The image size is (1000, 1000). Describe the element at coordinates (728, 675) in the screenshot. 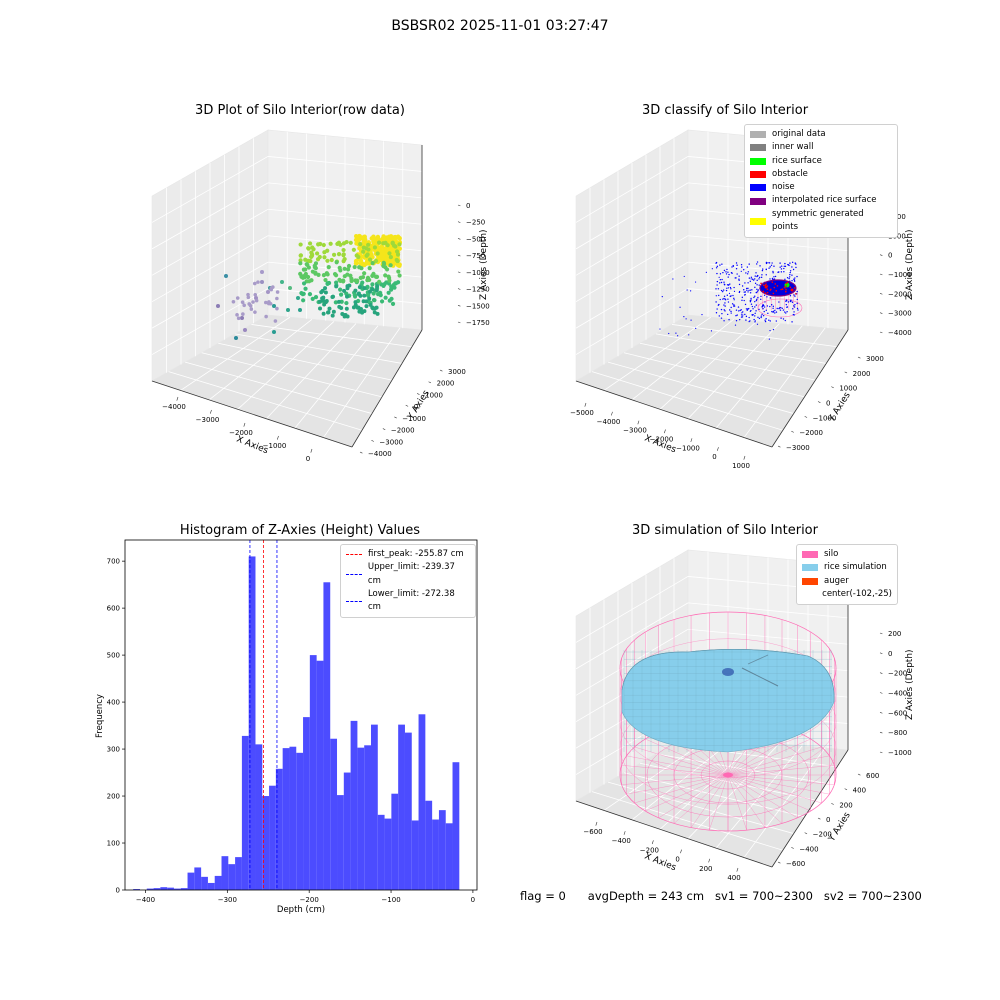

I see `rice-surface-outline` at that location.